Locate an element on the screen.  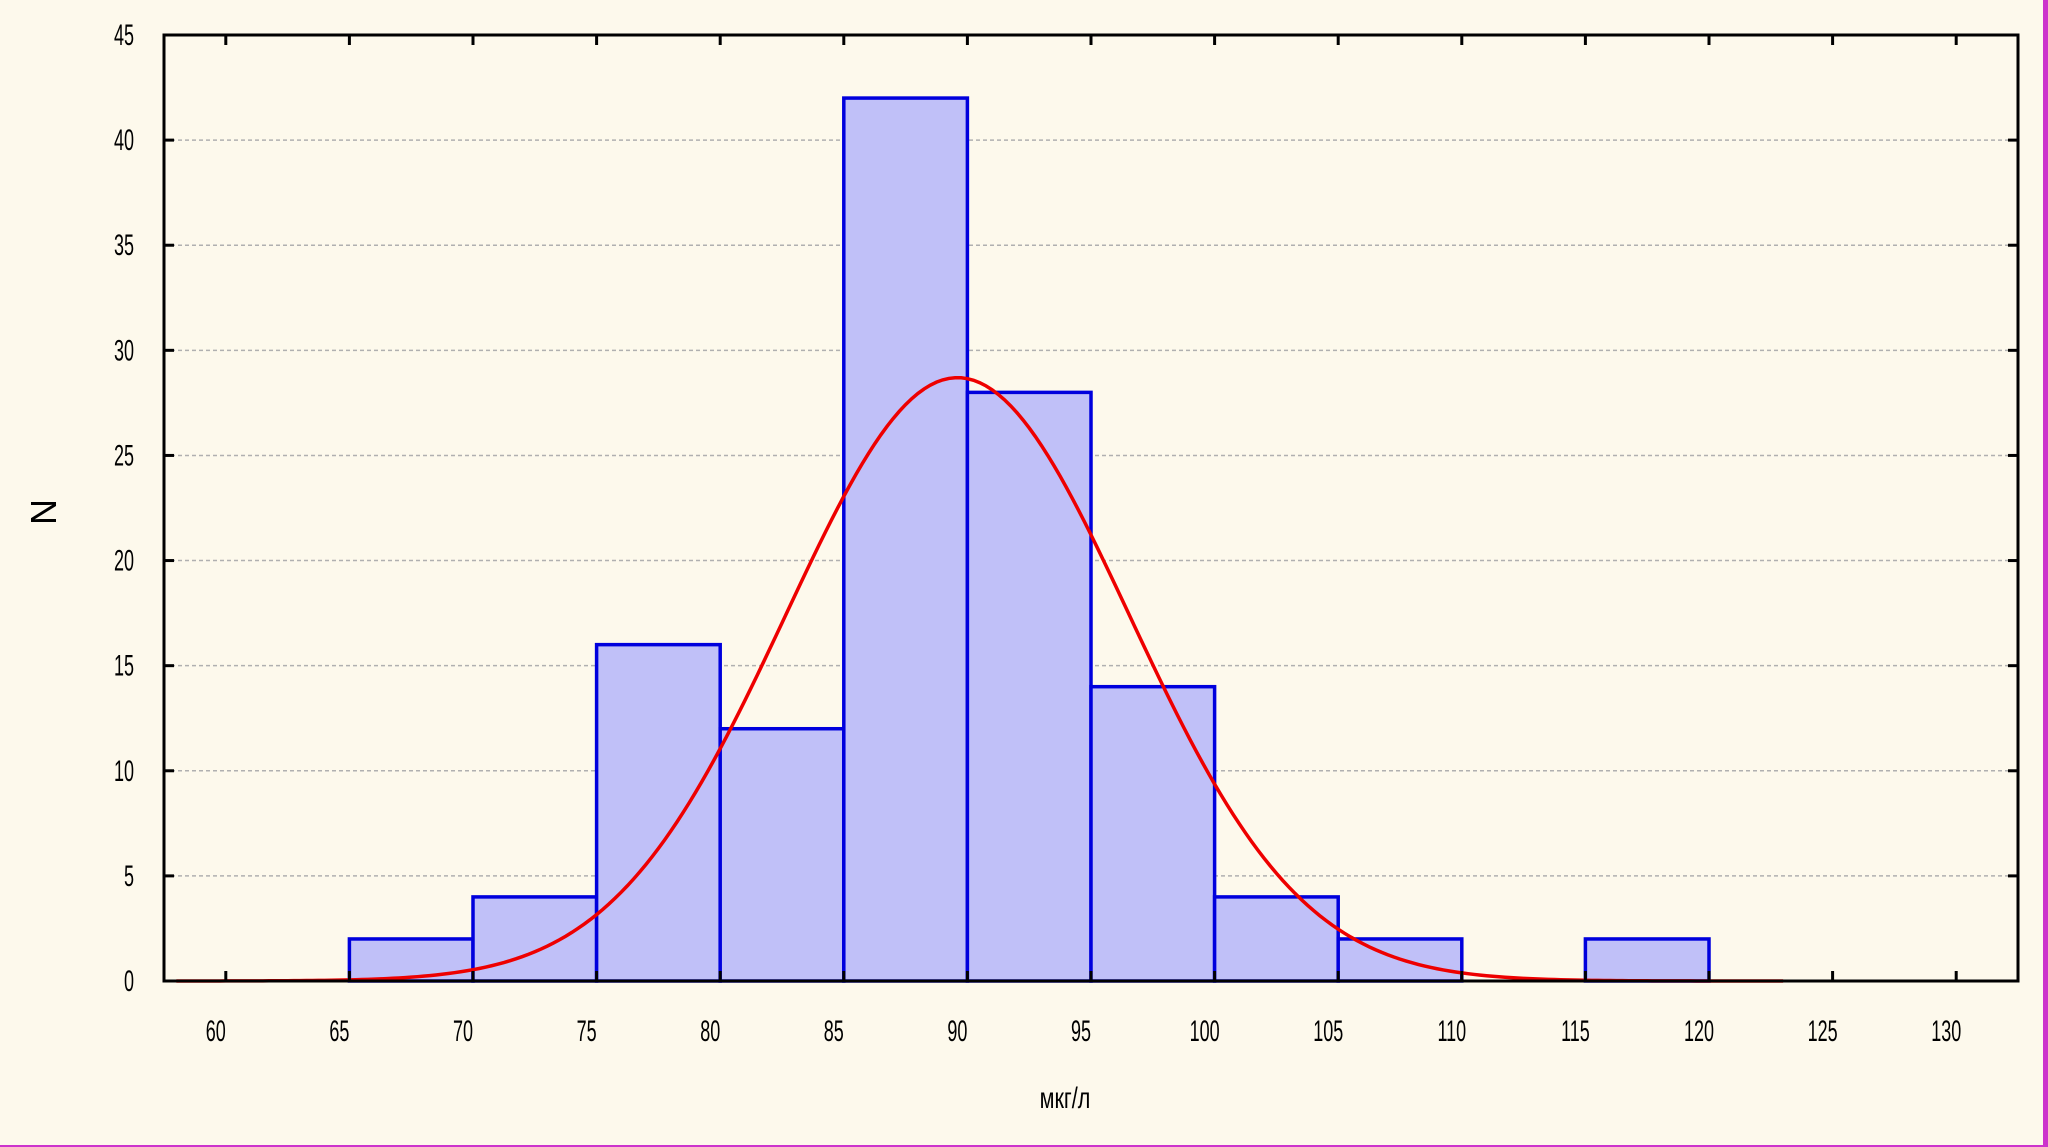
x-tick-label: 110 is located at coordinates (1451, 1032).